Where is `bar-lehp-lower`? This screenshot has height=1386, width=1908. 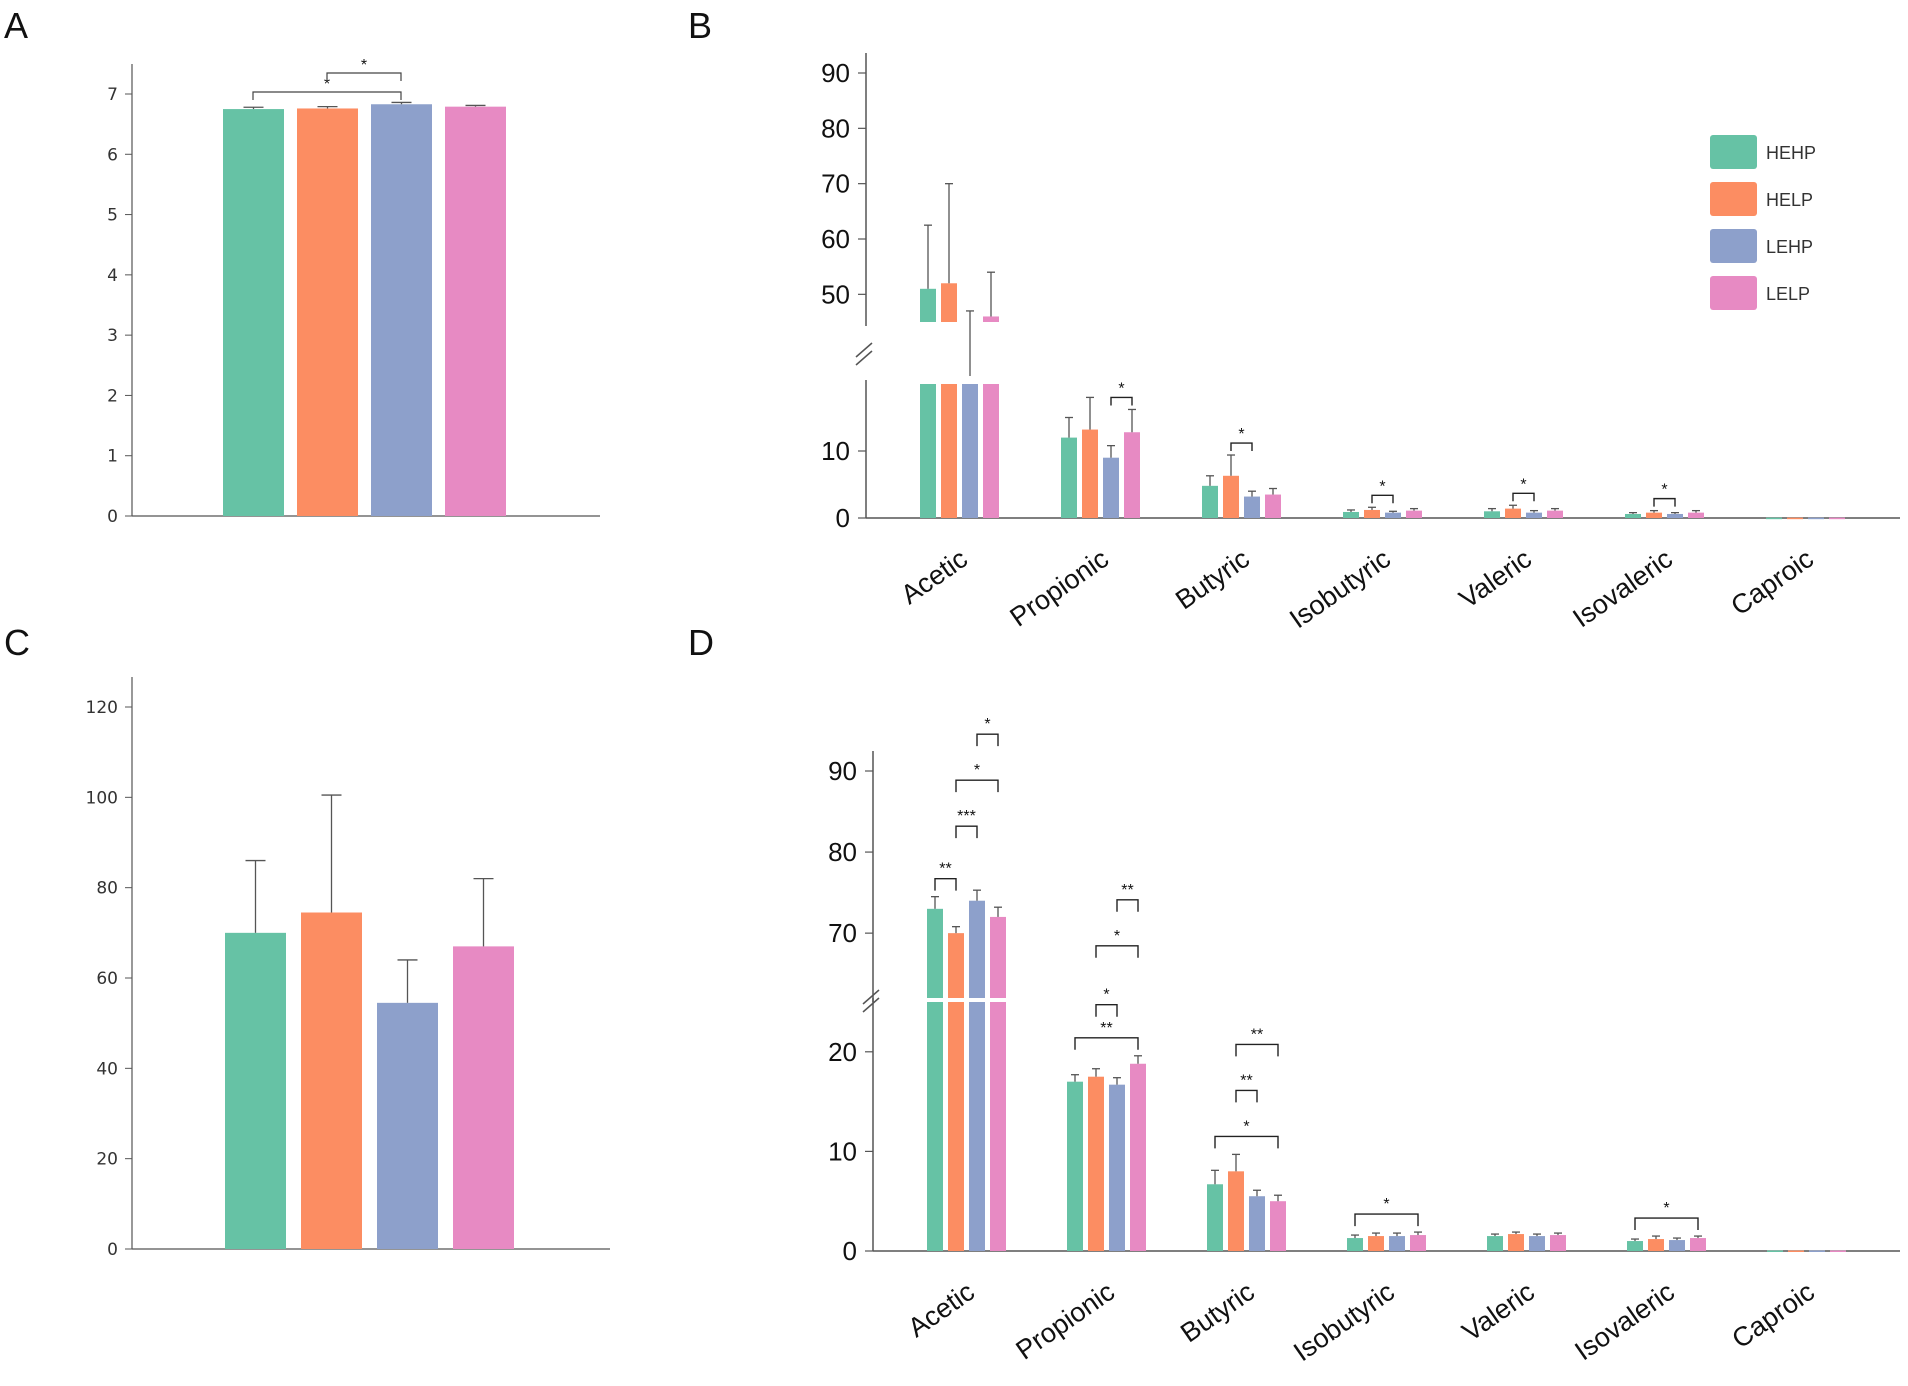
bar-lehp-lower is located at coordinates (970, 451).